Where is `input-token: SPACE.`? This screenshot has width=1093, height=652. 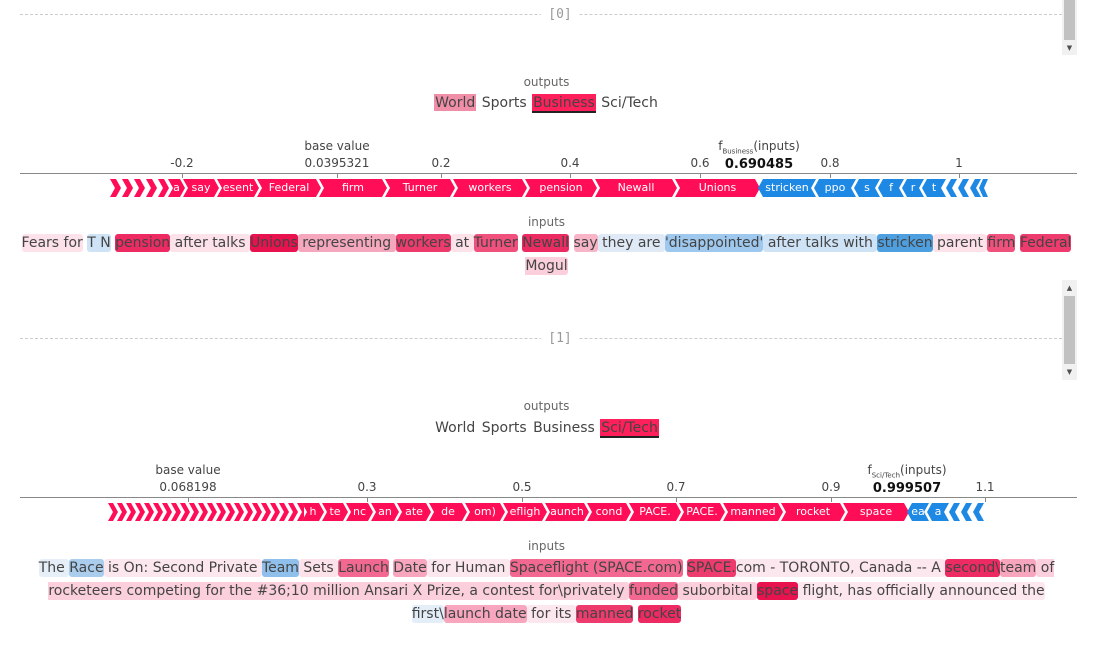
input-token: SPACE. is located at coordinates (711, 568).